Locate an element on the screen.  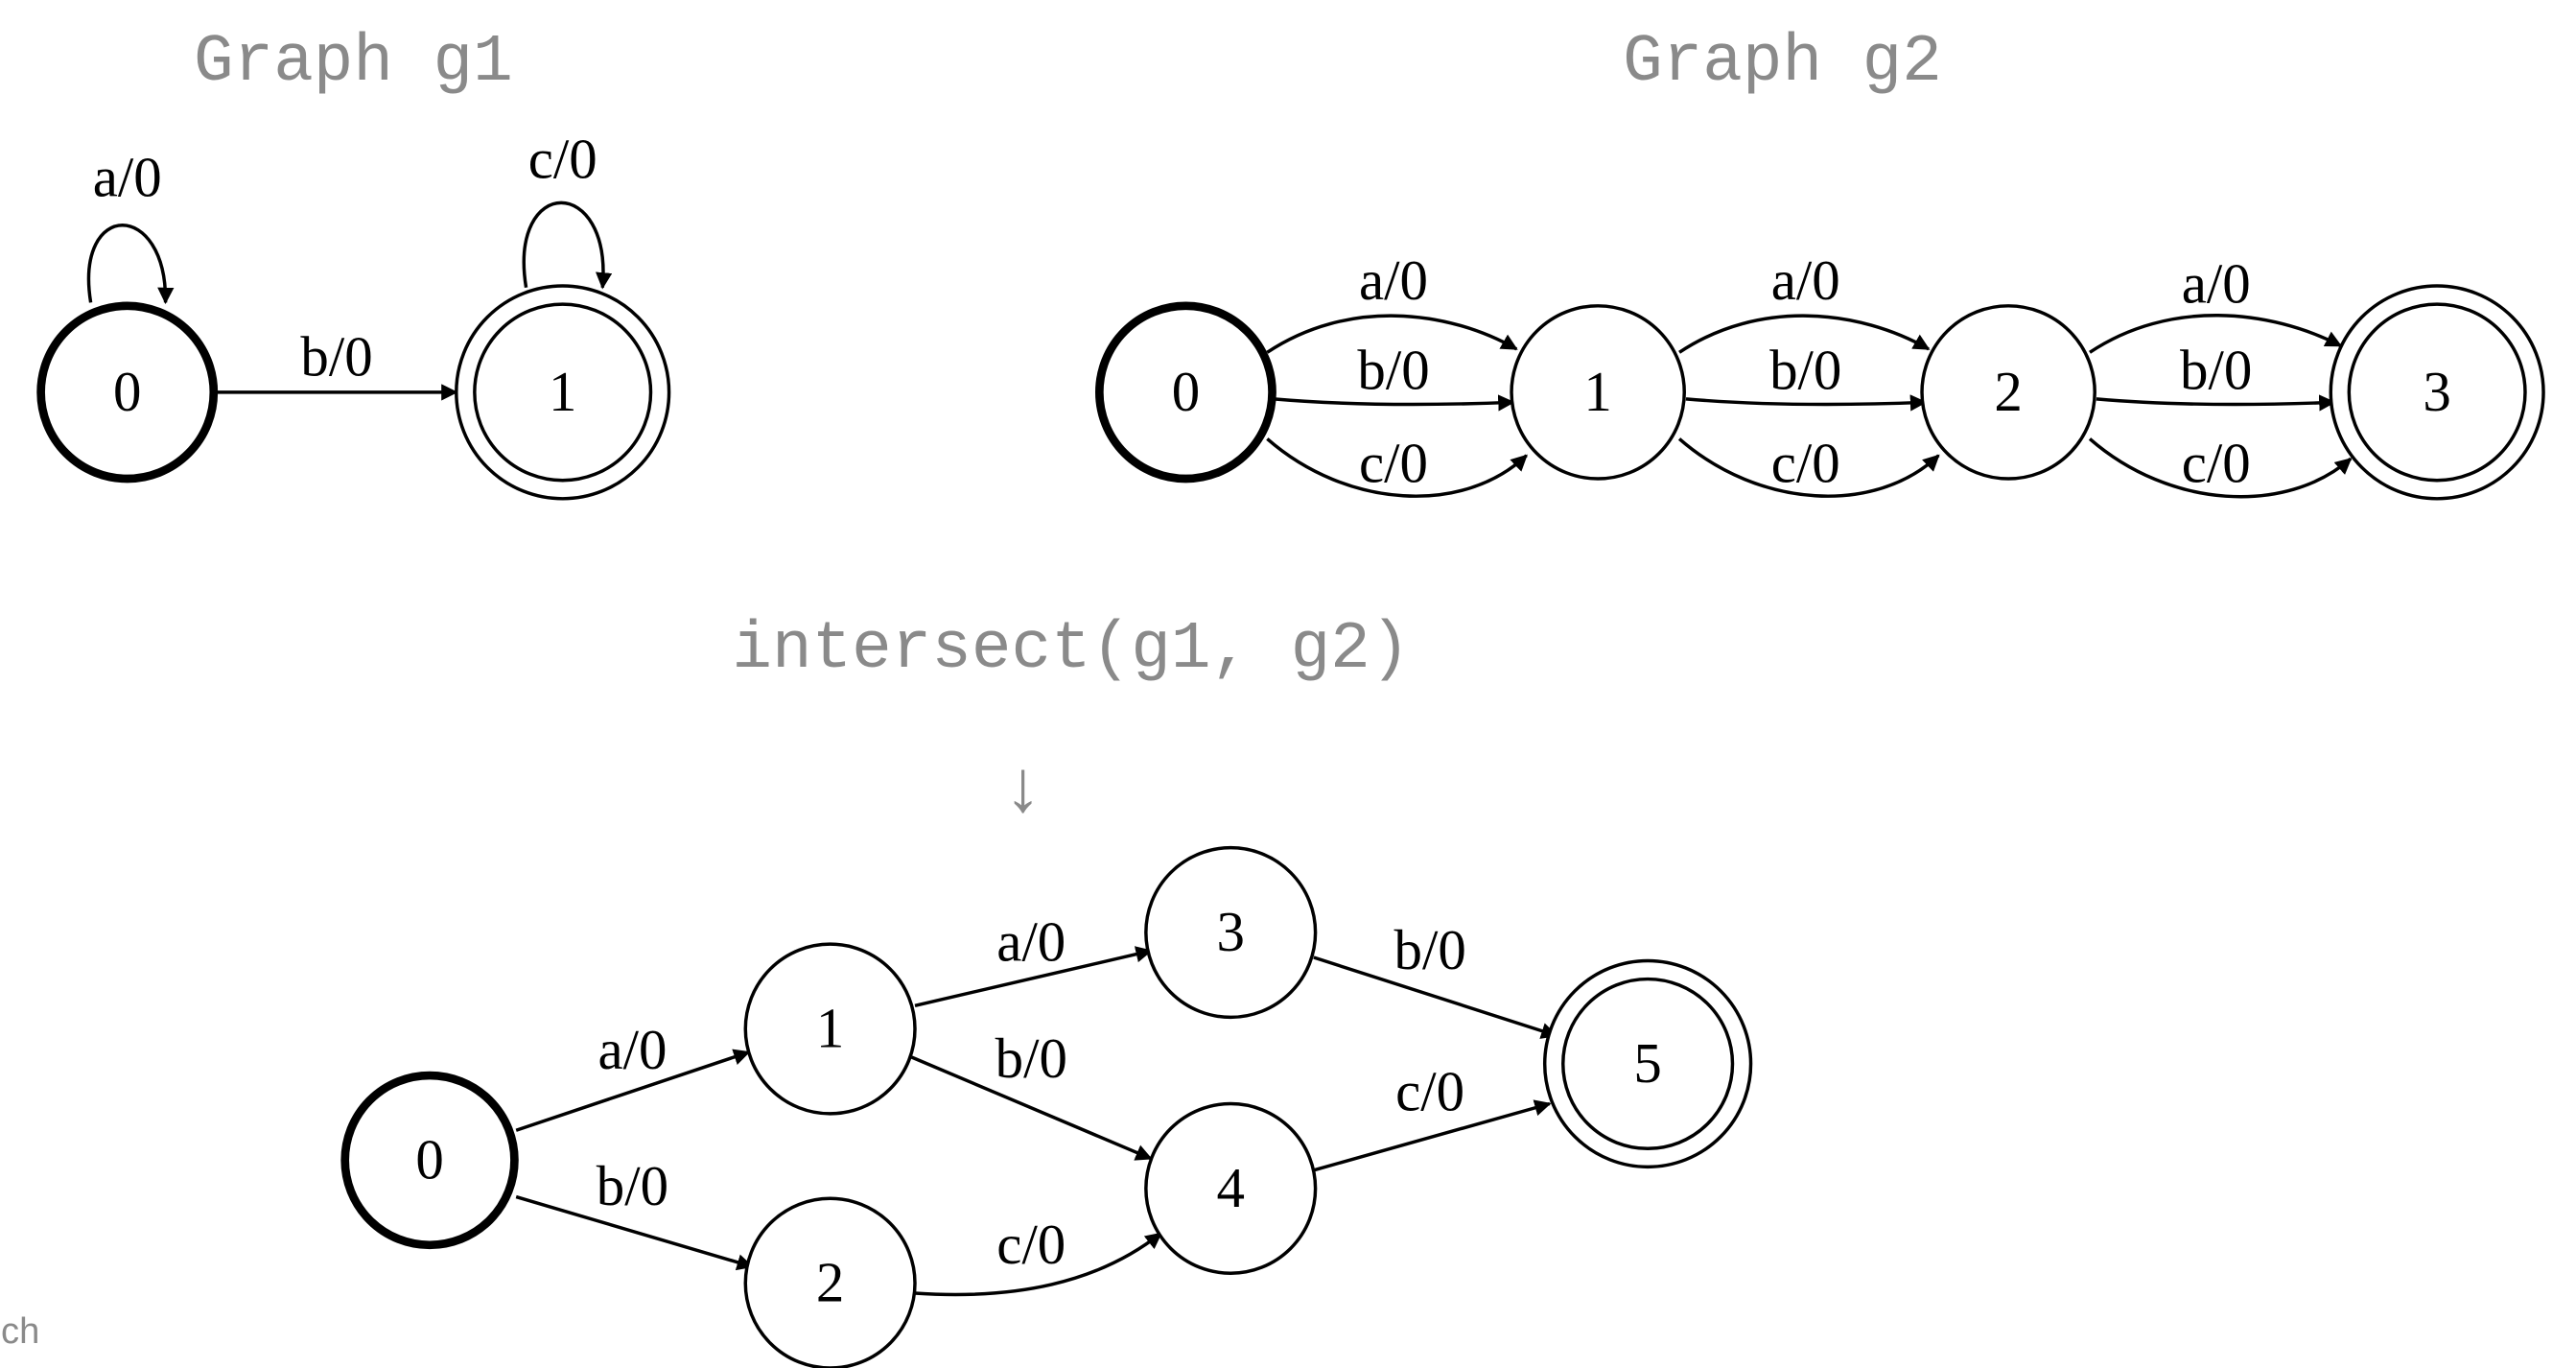
result-edge-label-2-4: c/0 is located at coordinates (1031, 1245).